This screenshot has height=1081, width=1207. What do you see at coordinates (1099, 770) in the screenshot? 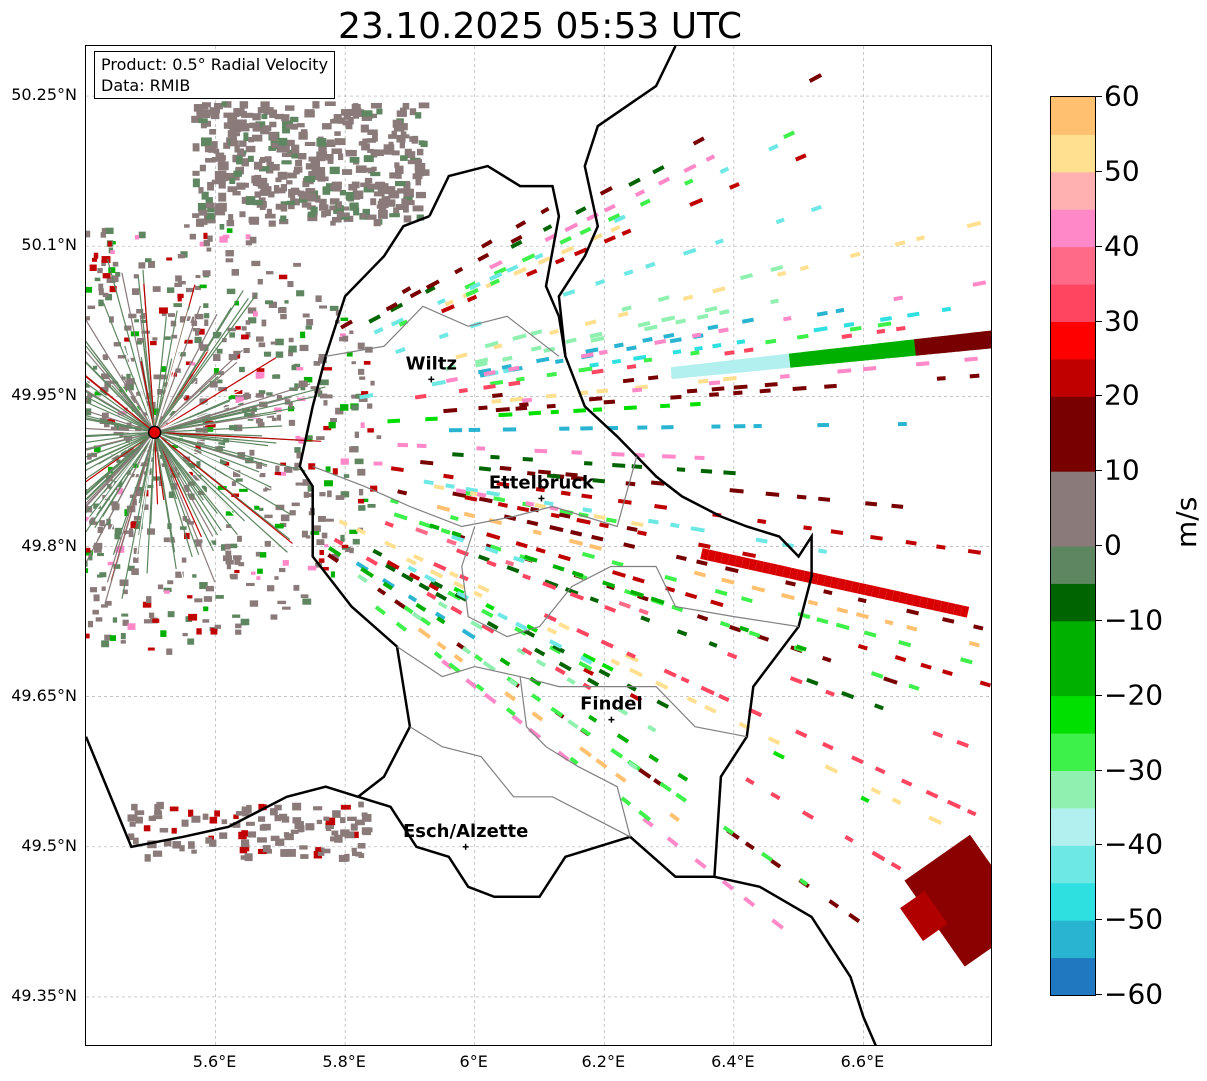
I see `colorbar-tick-mark` at bounding box center [1099, 770].